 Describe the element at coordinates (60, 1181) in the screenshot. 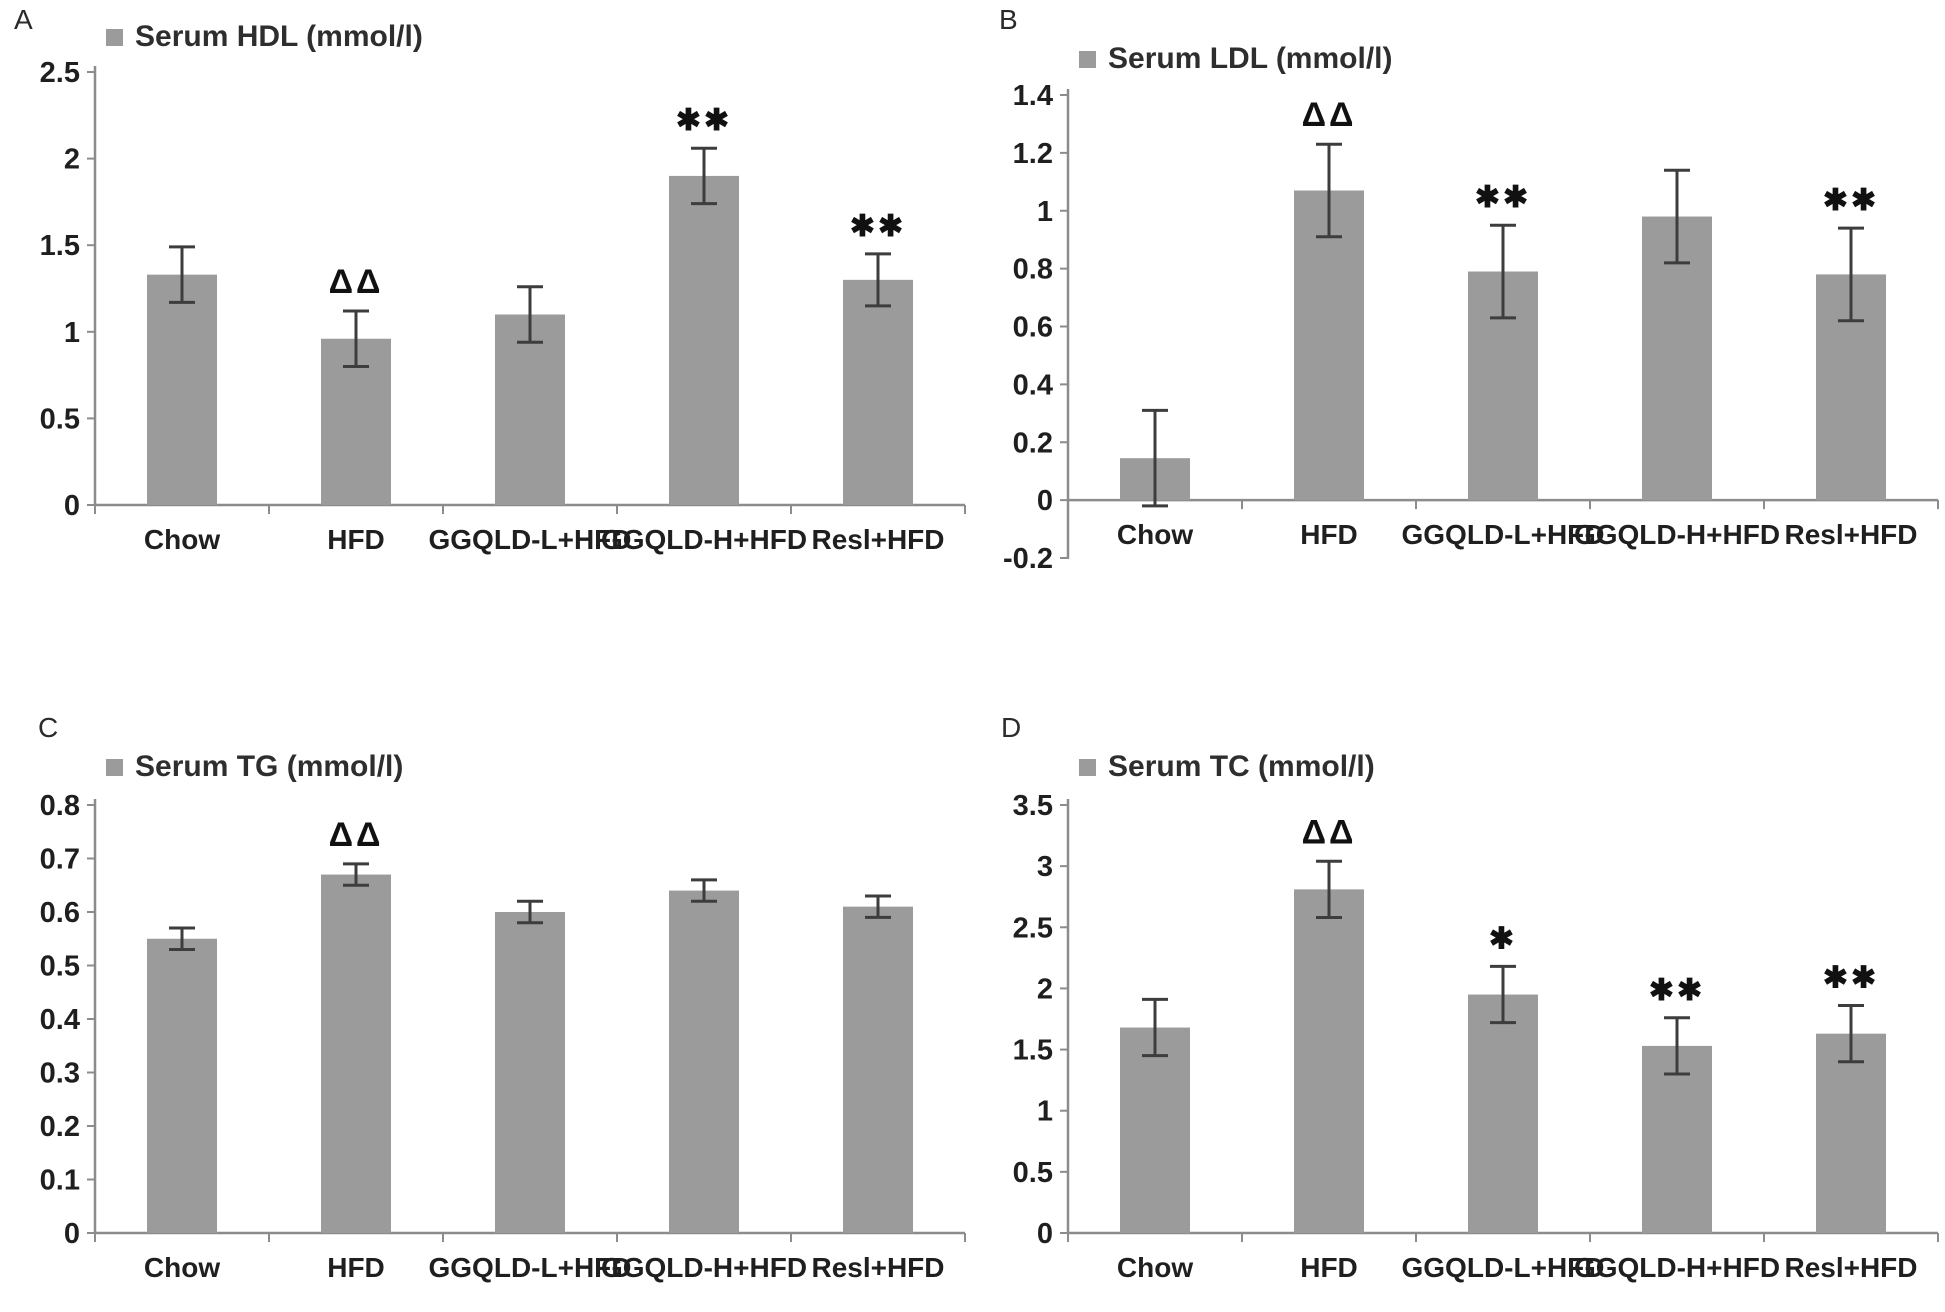

I see `y-tick-label: 0.1` at that location.